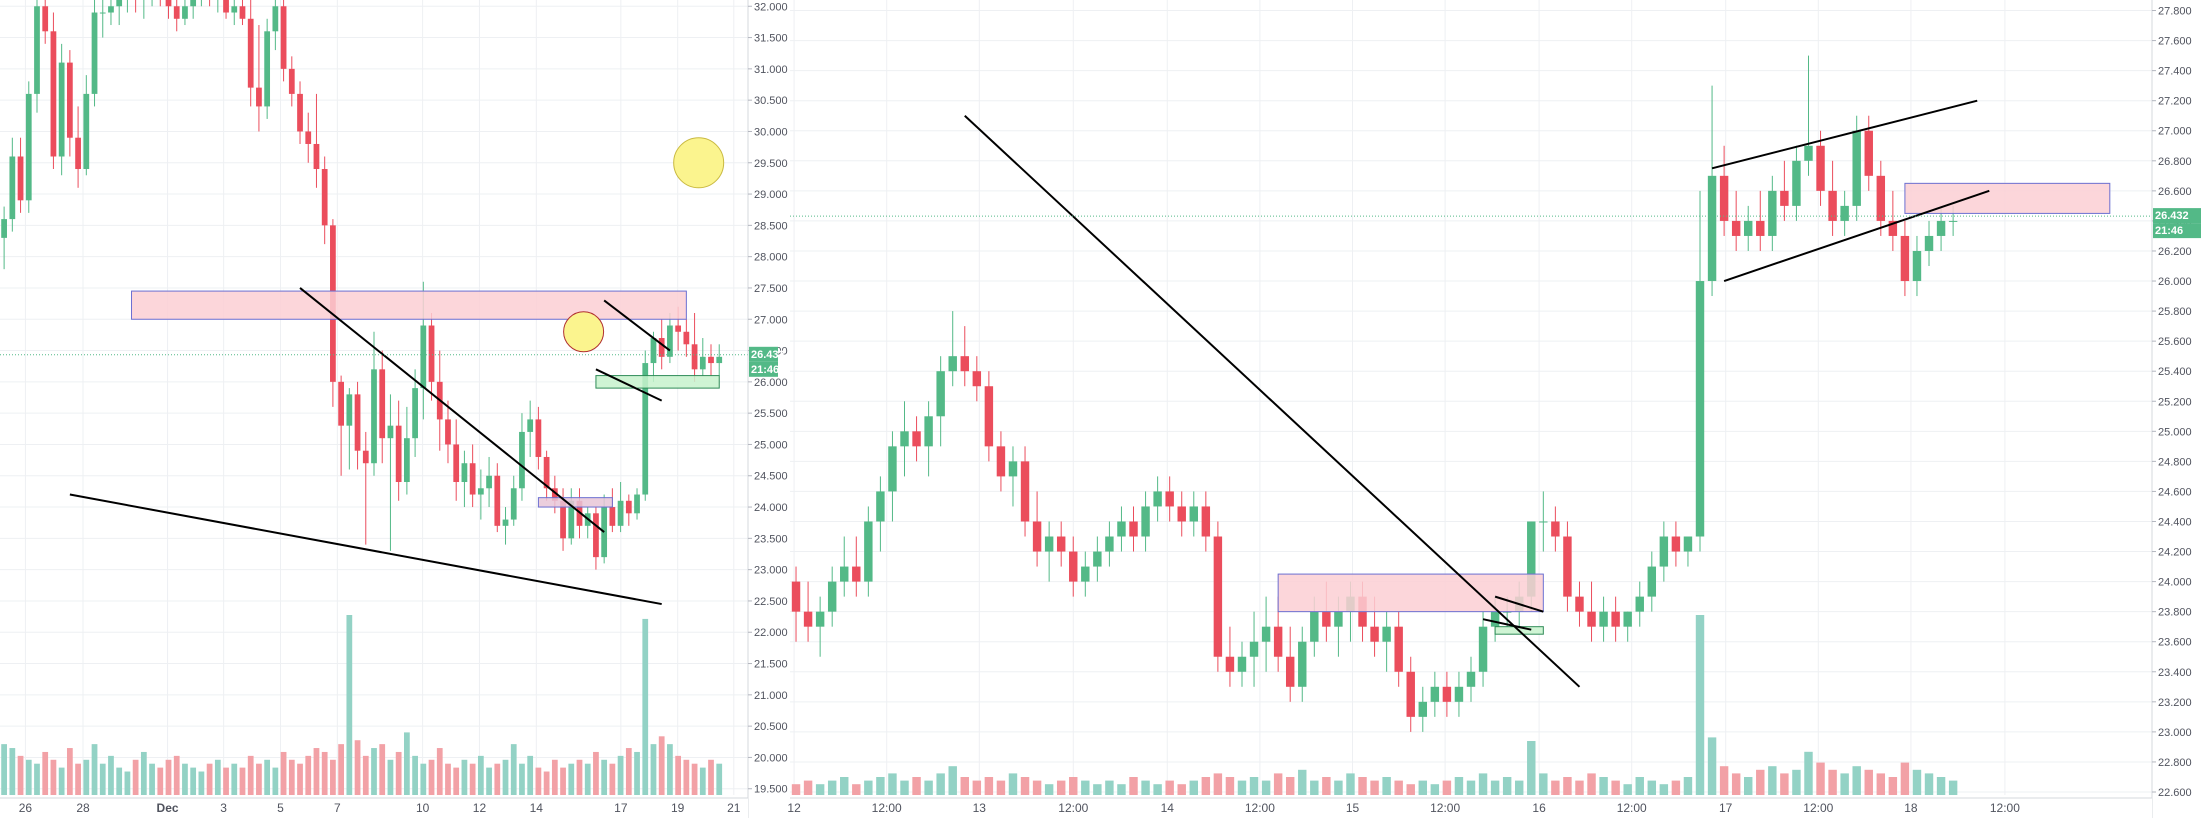 The image size is (2201, 818). Describe the element at coordinates (771, 414) in the screenshot. I see `price-tick-label: 25.500` at that location.